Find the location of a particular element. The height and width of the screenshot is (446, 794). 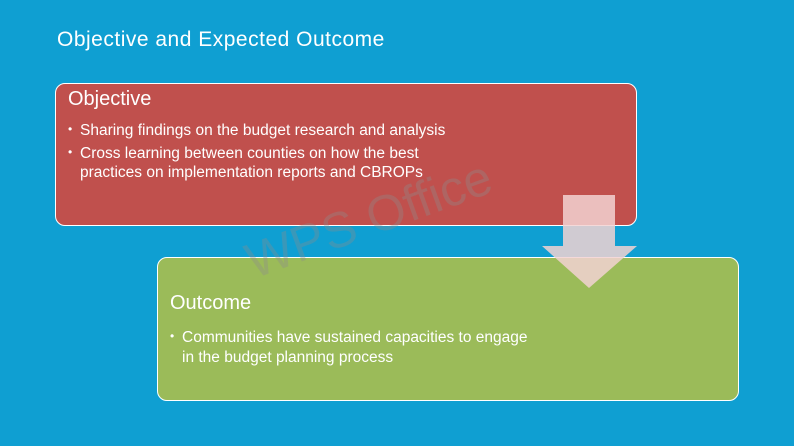

slide-title: Objective and Expected Outcome is located at coordinates (221, 39).